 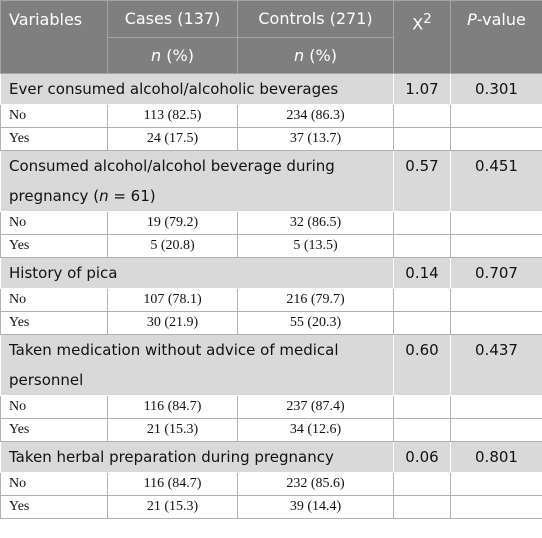 I want to click on group-stat: 0.801, so click(x=496, y=457).